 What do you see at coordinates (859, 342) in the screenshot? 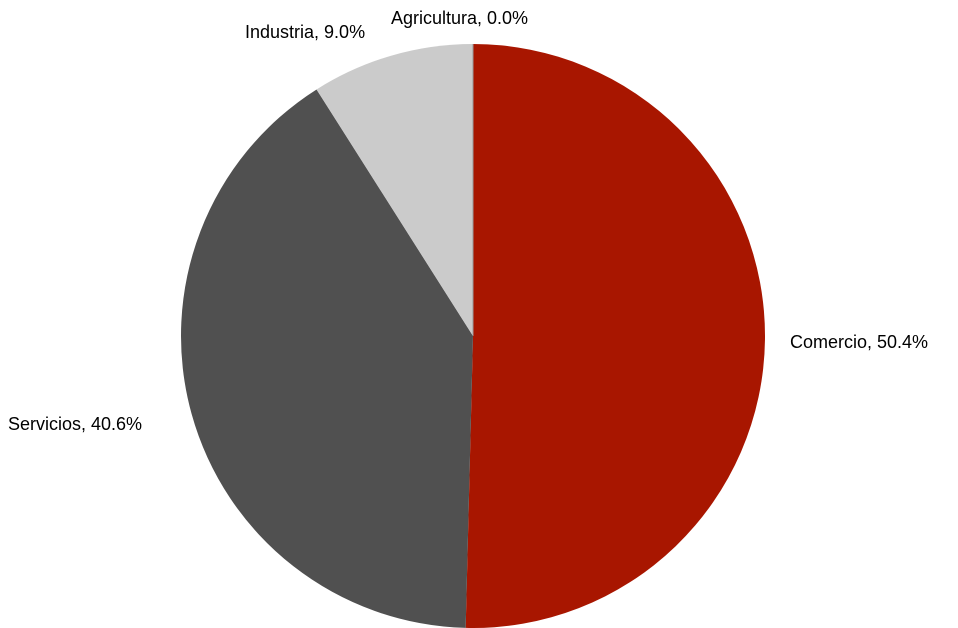
I see `slice-label-comercio: Comercio, 50.4%` at bounding box center [859, 342].